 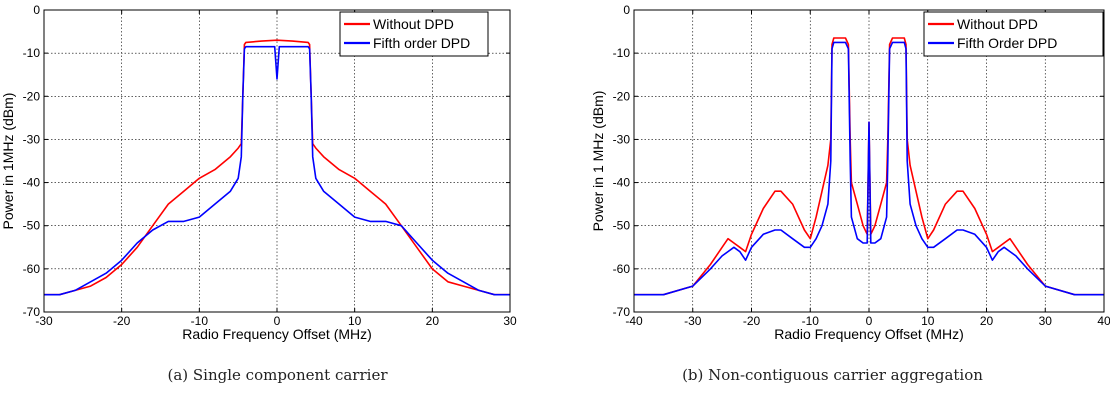 What do you see at coordinates (1103, 321) in the screenshot?
I see `x-tick-label: 40` at bounding box center [1103, 321].